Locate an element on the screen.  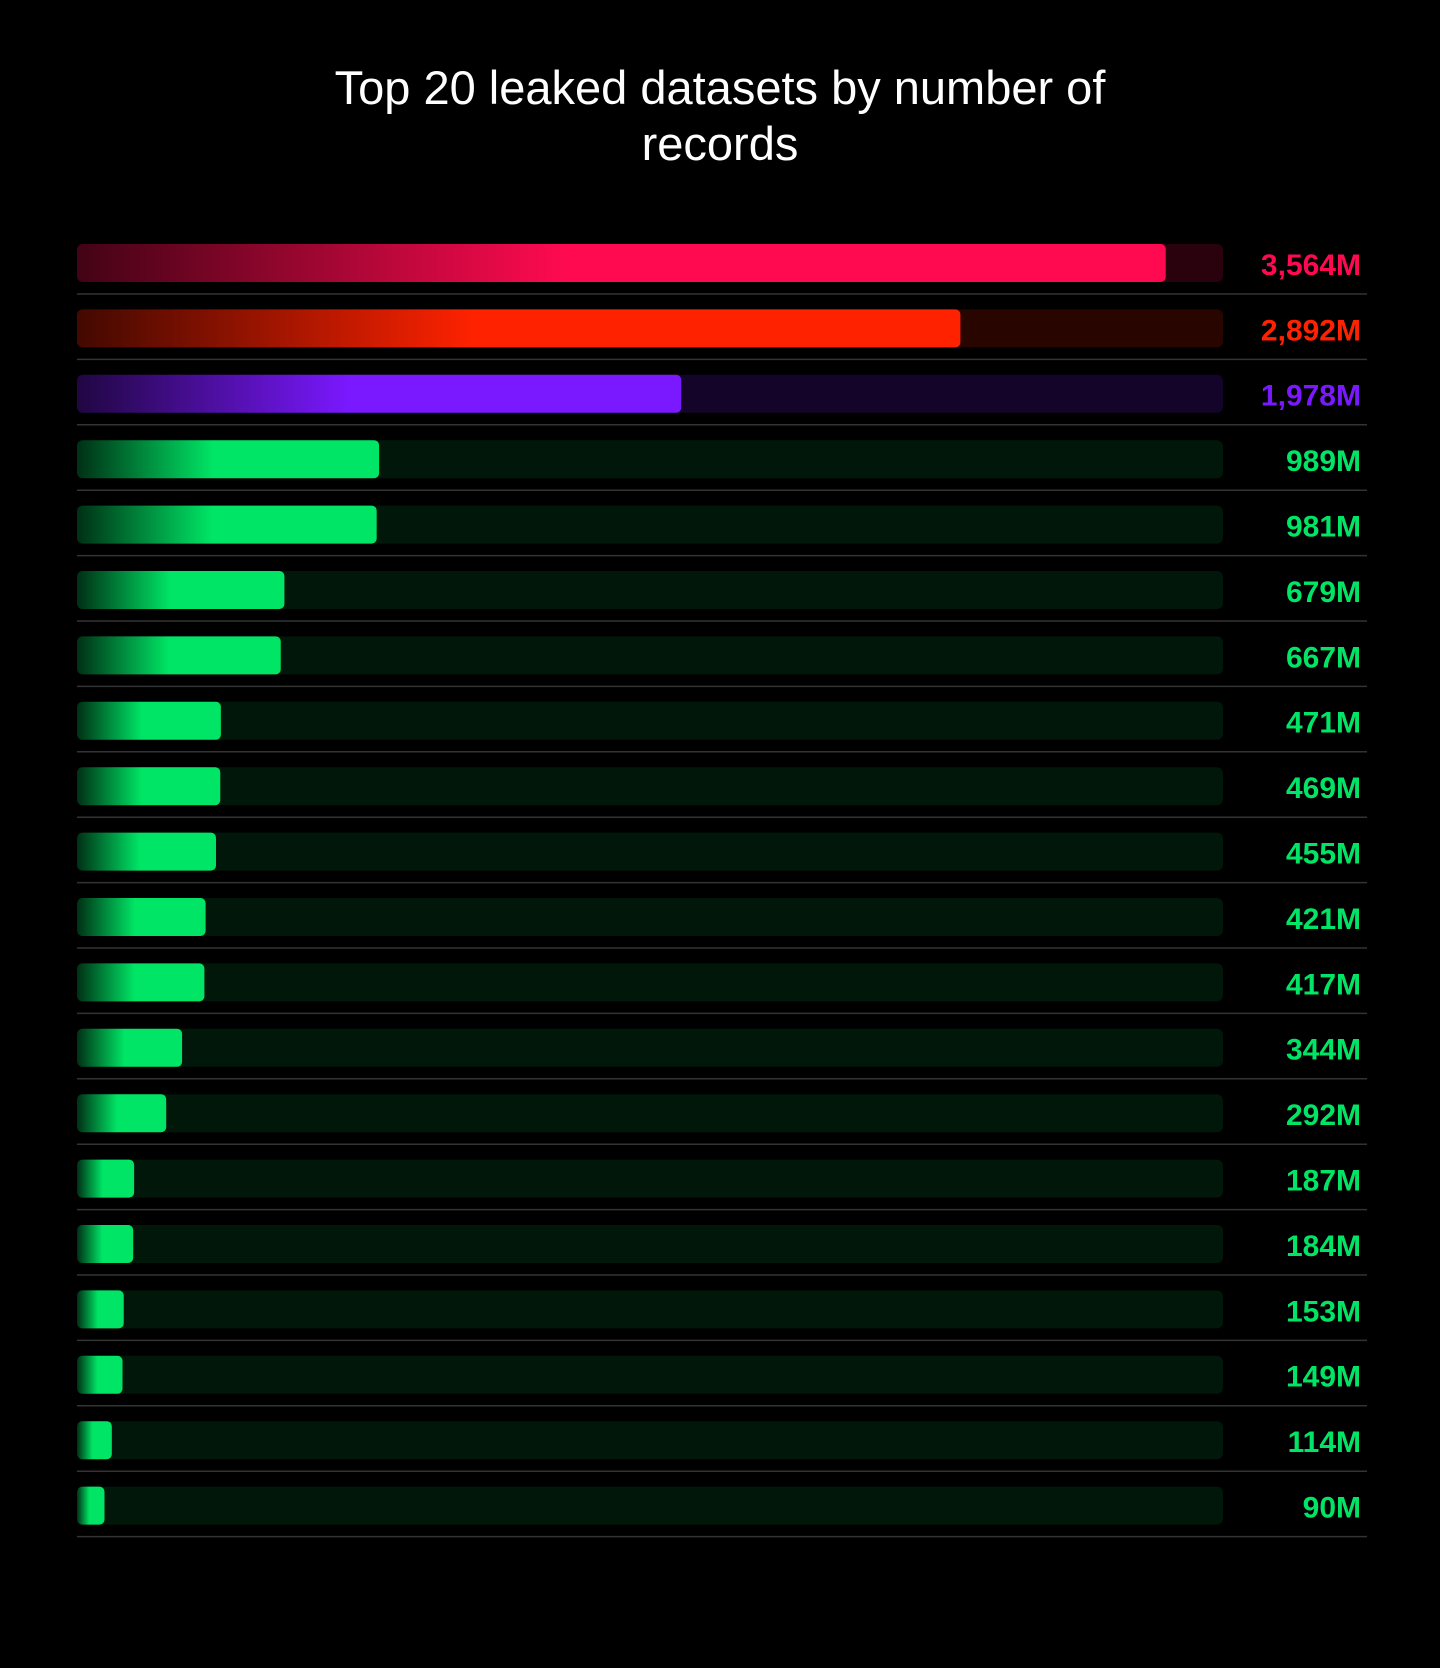
value-label: 471M is located at coordinates (1323, 723).